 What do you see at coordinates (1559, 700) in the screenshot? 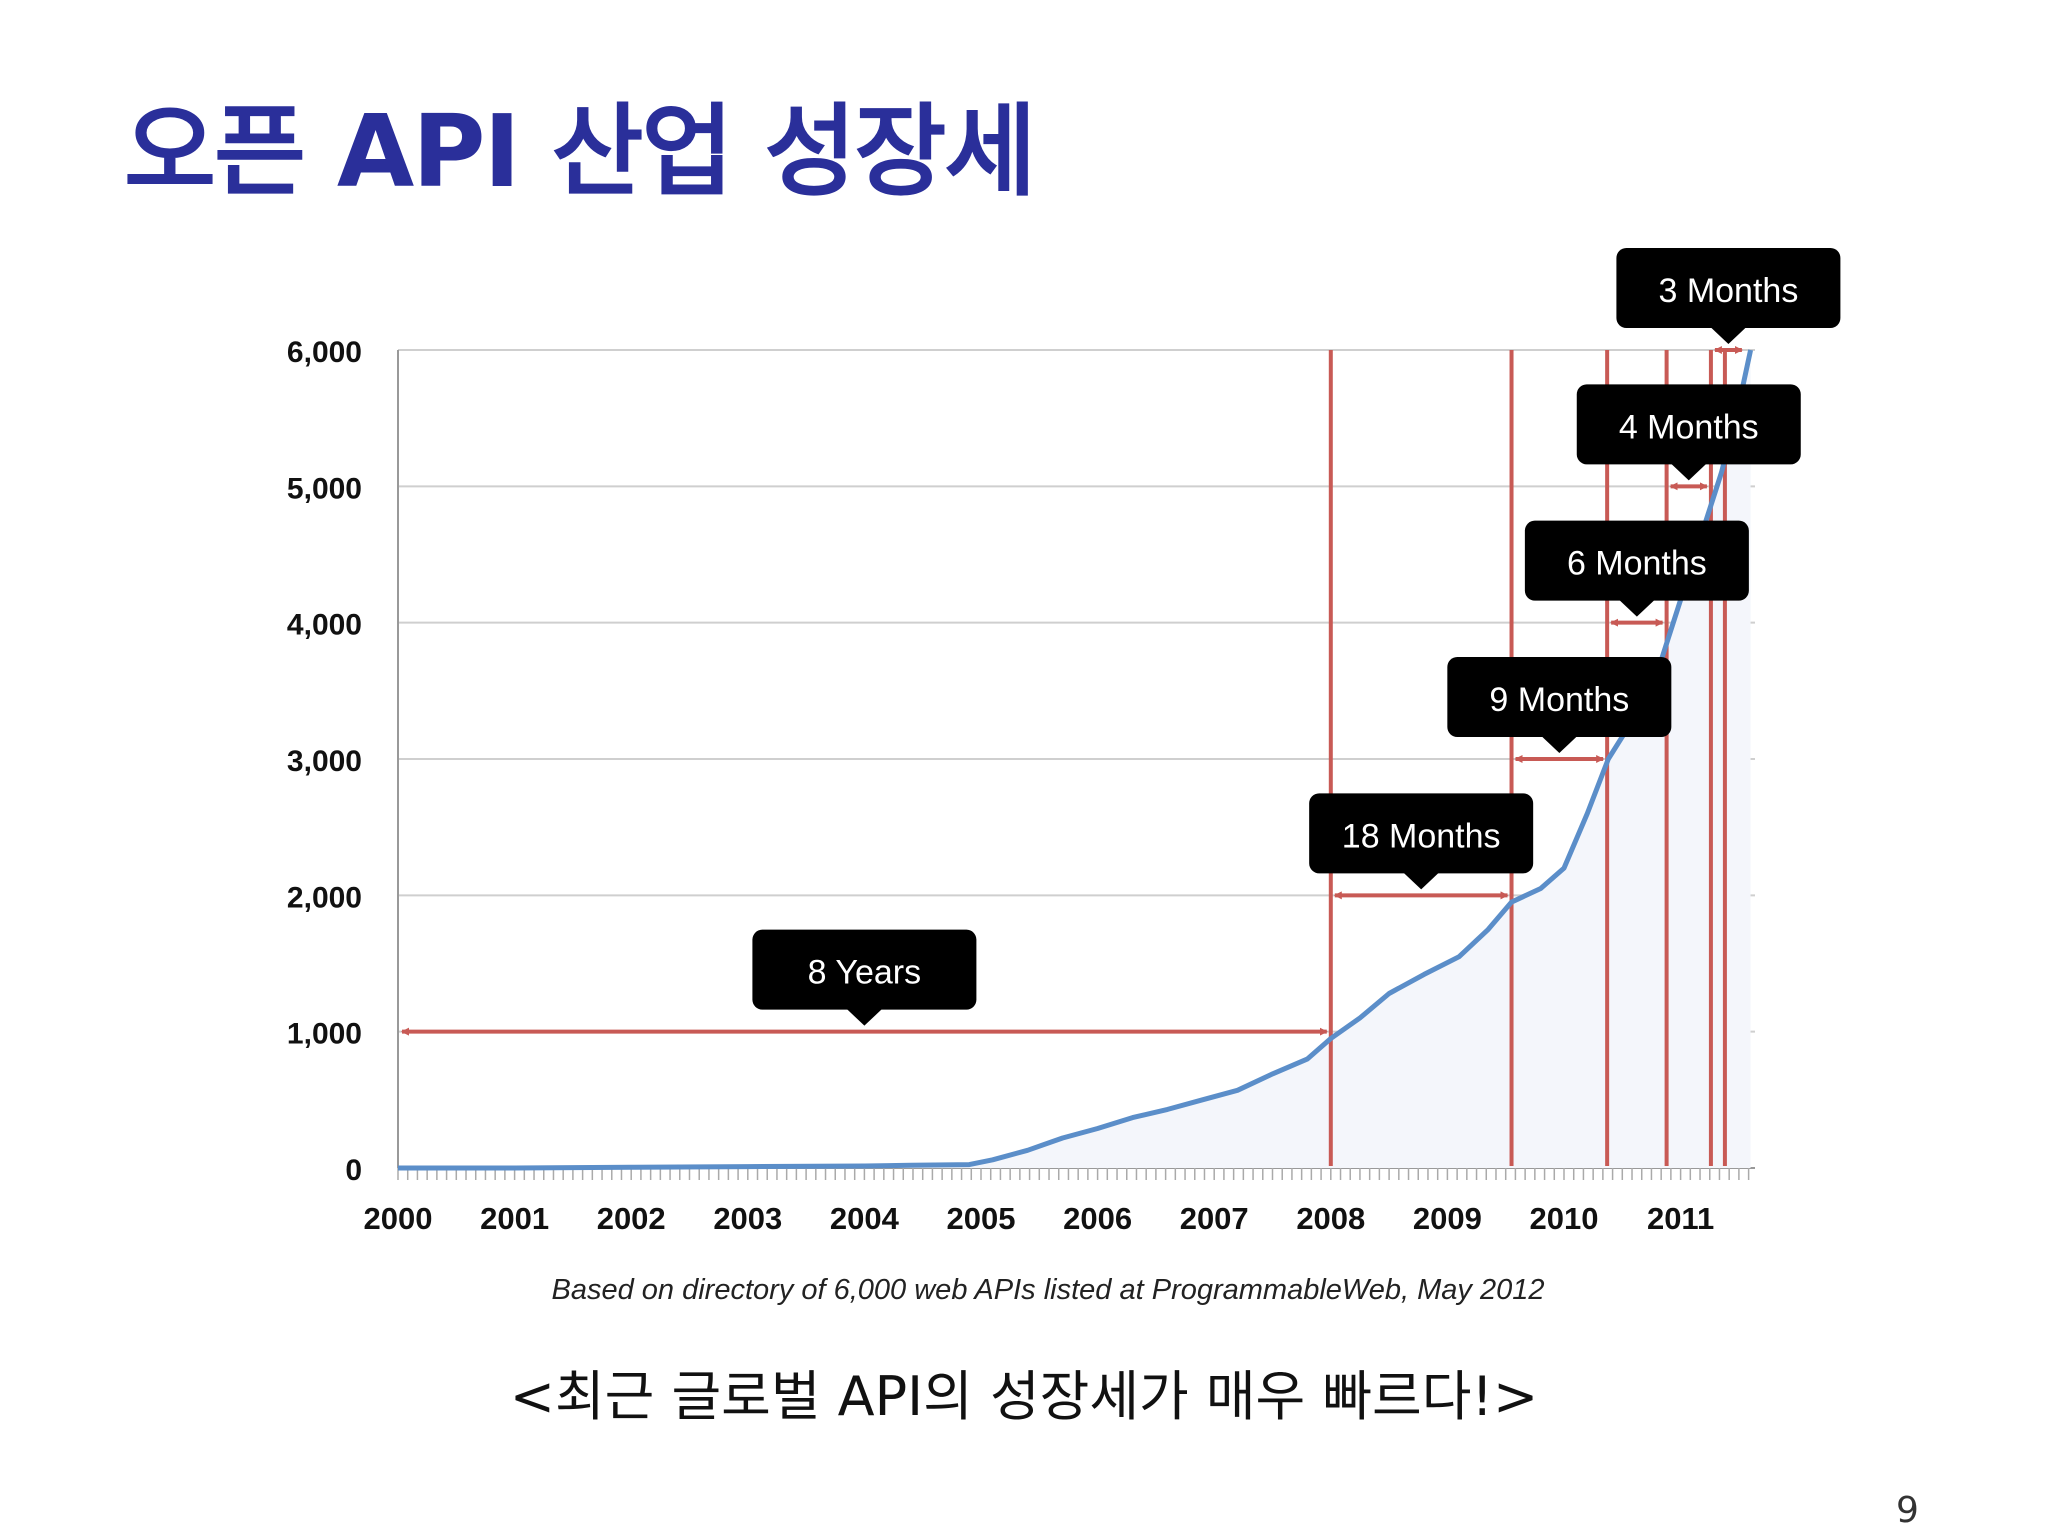
I see `callout-label: 9 Months` at bounding box center [1559, 700].